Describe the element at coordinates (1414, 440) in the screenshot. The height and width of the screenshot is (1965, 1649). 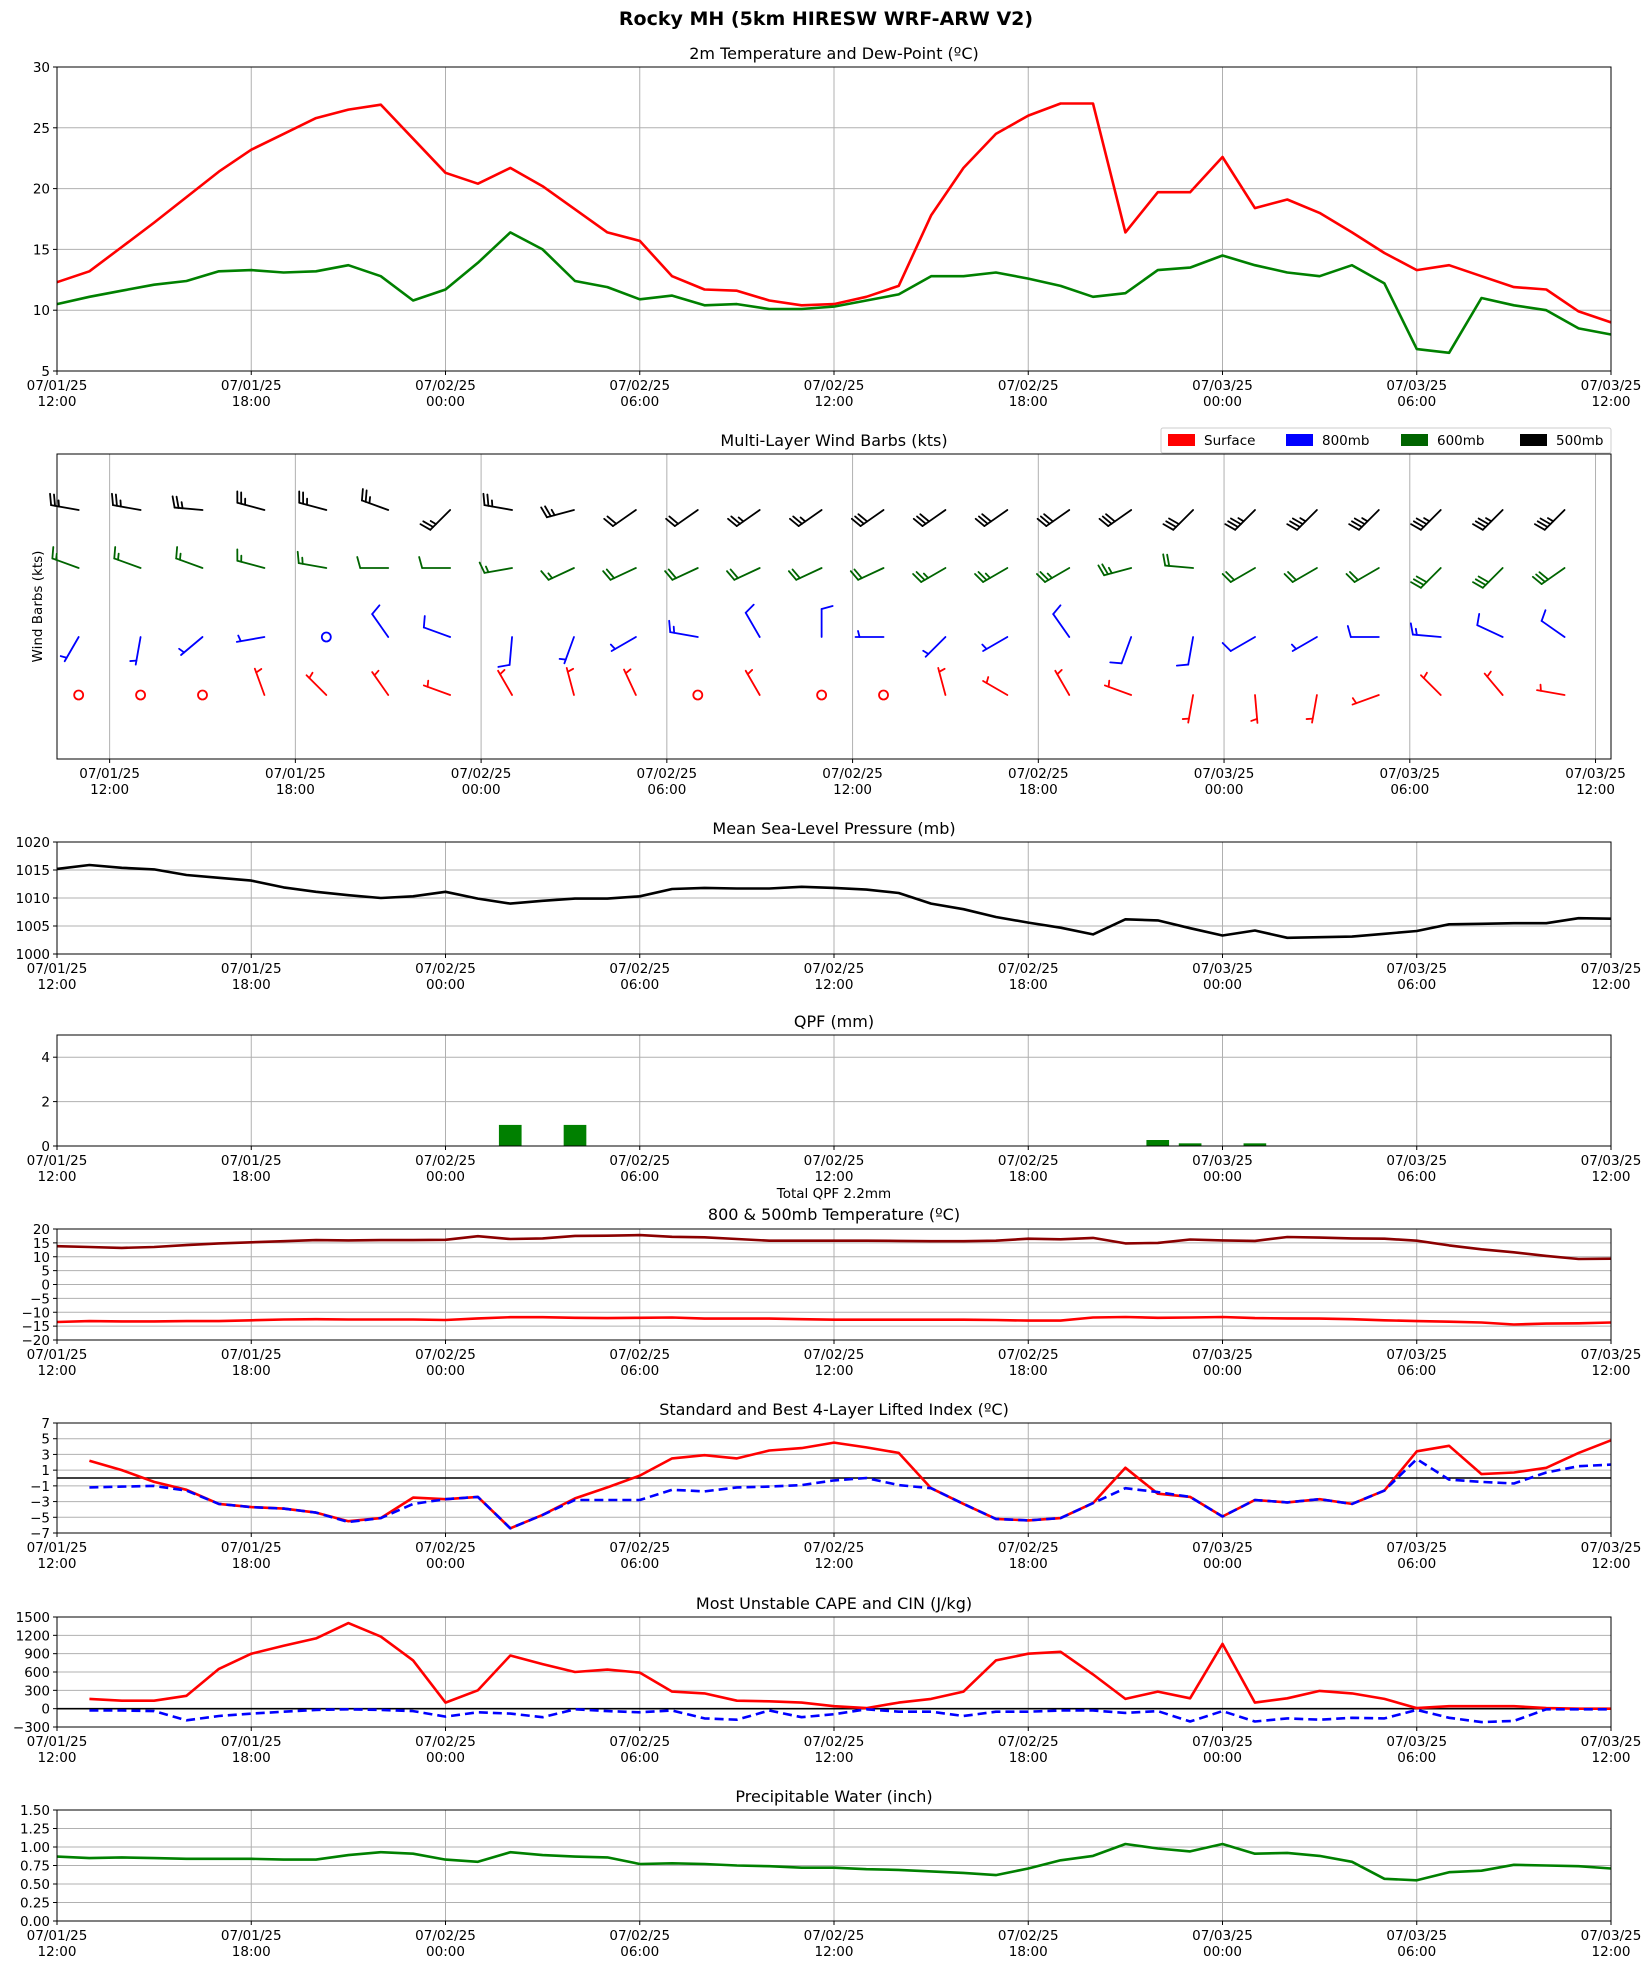
I see `legend-swatch` at that location.